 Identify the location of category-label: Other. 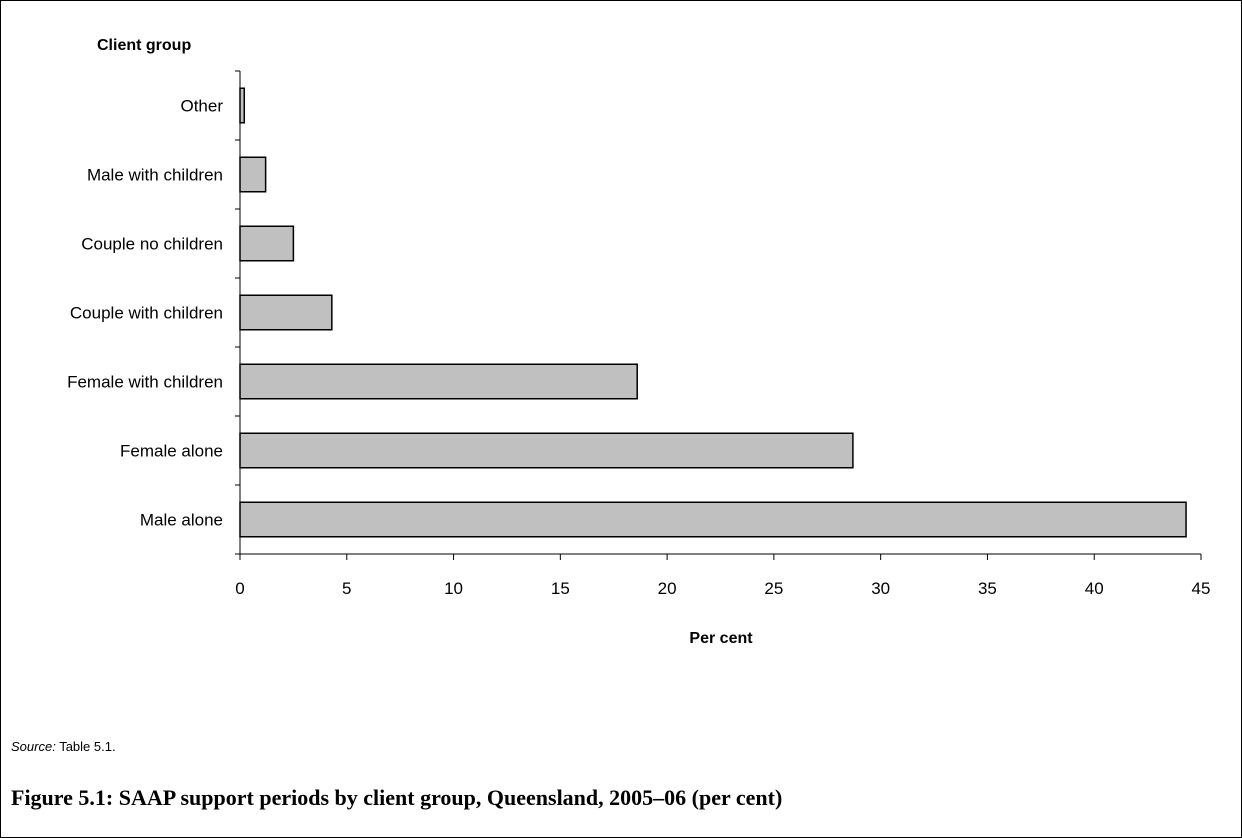
(201, 106).